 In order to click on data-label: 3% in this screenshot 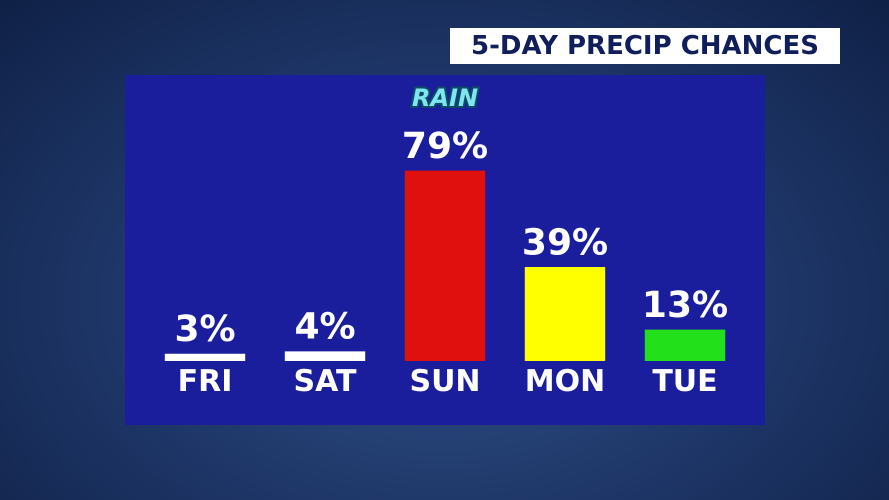, I will do `click(205, 329)`.